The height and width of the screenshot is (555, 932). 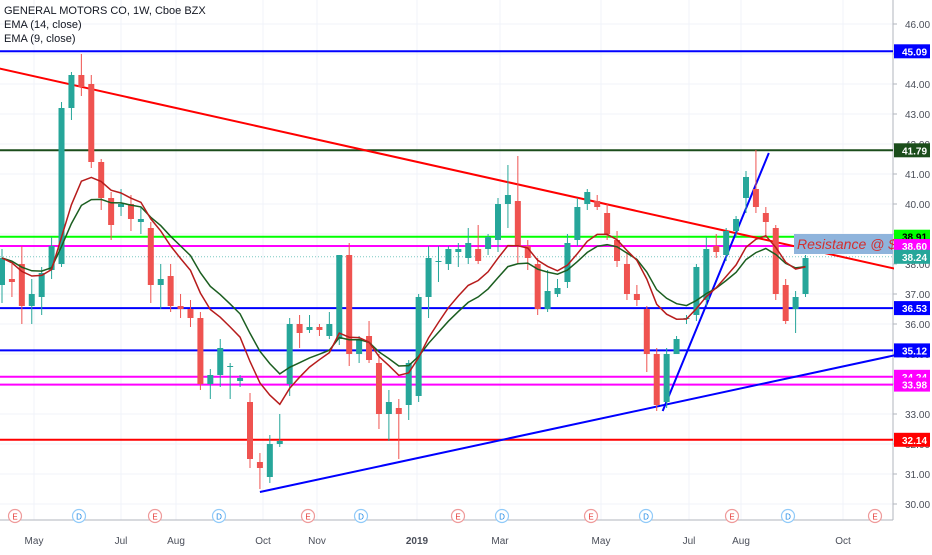 What do you see at coordinates (912, 384) in the screenshot?
I see `level-price-label: 33.98` at bounding box center [912, 384].